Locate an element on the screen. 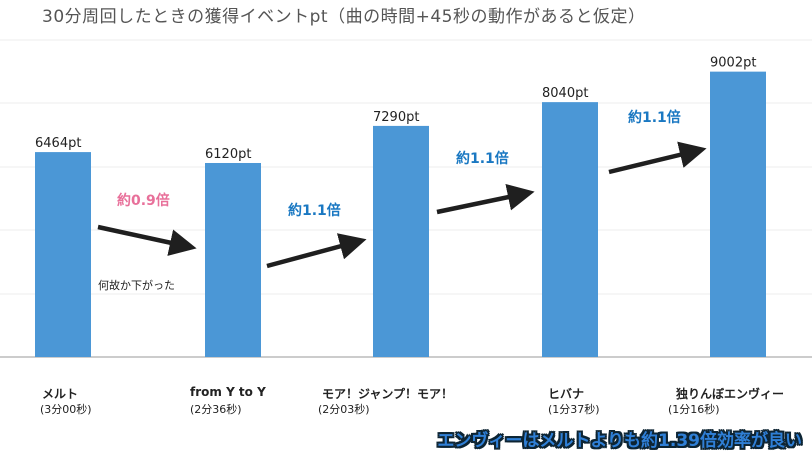 Image resolution: width=812 pixels, height=457 pixels. bar-value-label-3: 7290pt is located at coordinates (396, 117).